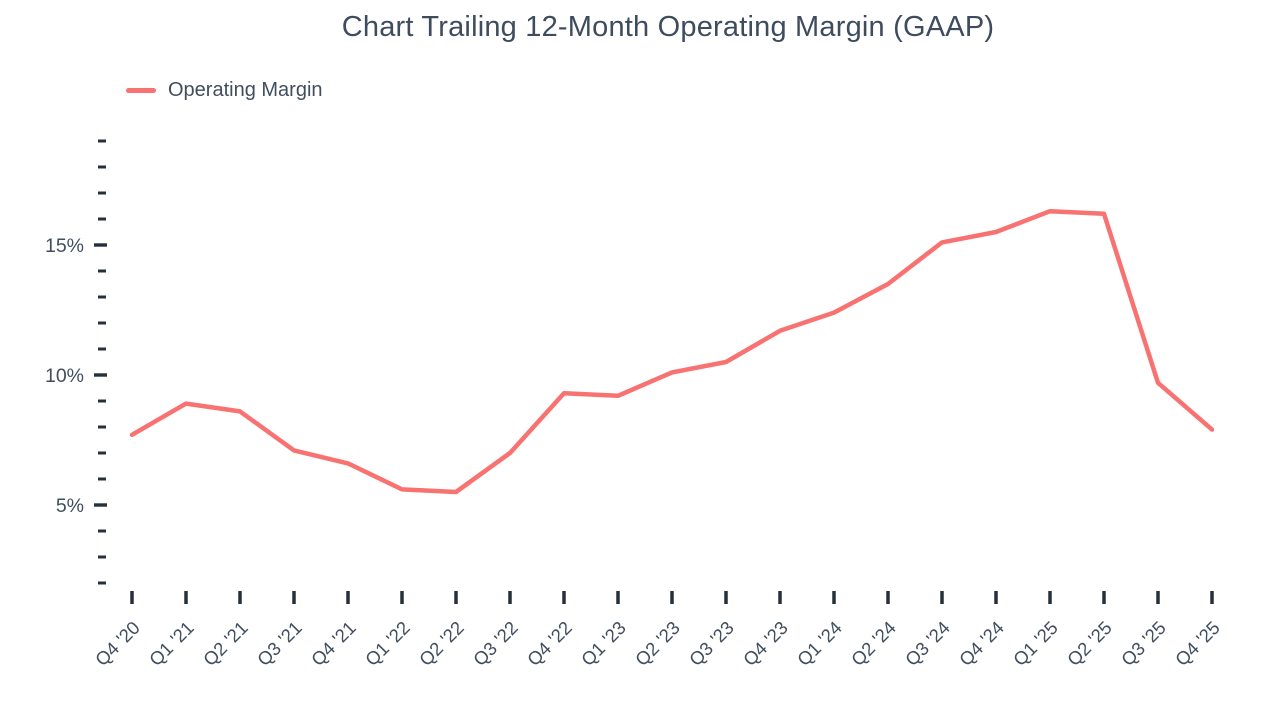  What do you see at coordinates (711, 643) in the screenshot?
I see `x-axis-label: Q3 '23` at bounding box center [711, 643].